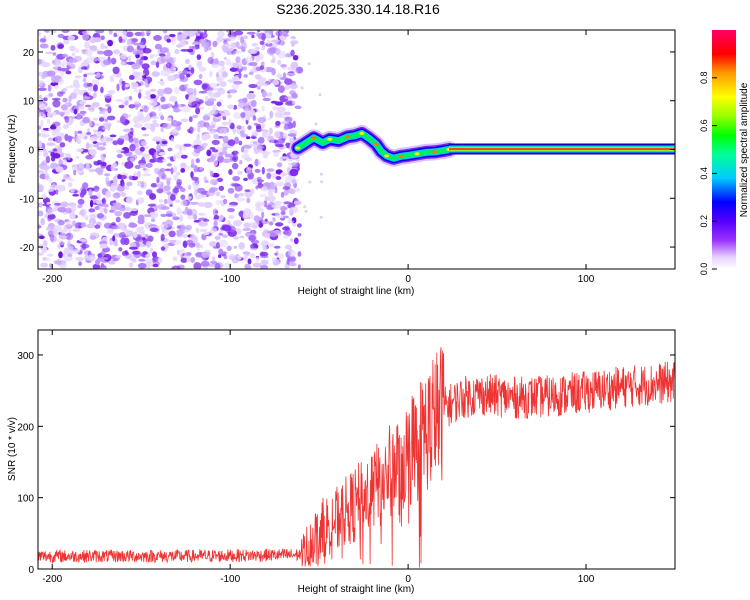 This screenshot has height=600, width=750. Describe the element at coordinates (27, 248) in the screenshot. I see `y-tick-label: -20` at that location.